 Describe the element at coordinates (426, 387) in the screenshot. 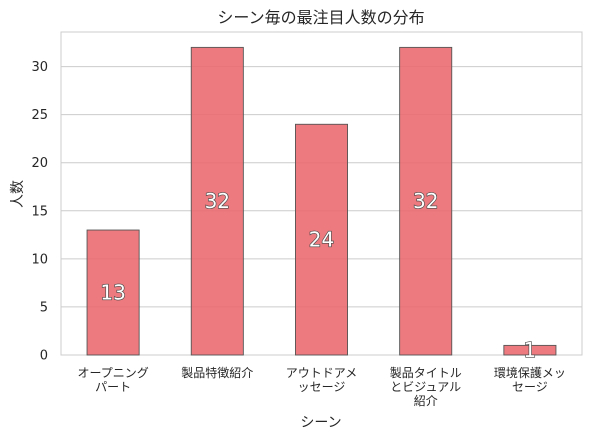

I see `x-tick-label: 製品タイトルとビジュアル紹介` at that location.